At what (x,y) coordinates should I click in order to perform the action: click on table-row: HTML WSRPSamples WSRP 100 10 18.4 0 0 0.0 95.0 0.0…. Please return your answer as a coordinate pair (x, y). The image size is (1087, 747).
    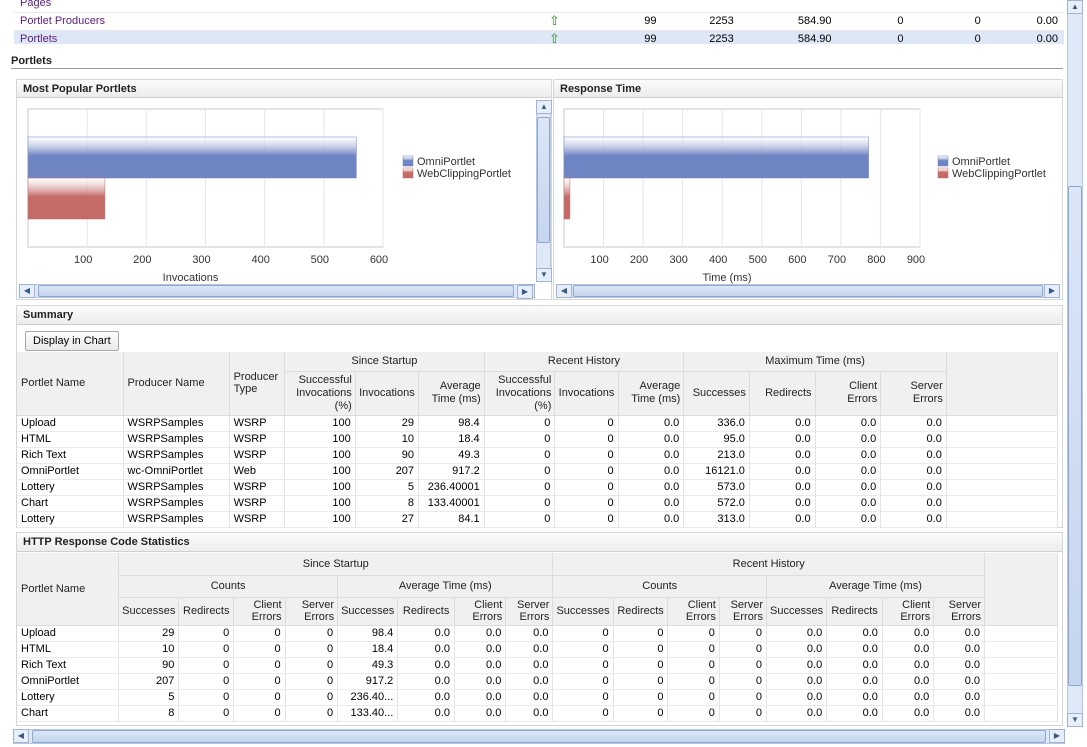
    Looking at the image, I should click on (538, 439).